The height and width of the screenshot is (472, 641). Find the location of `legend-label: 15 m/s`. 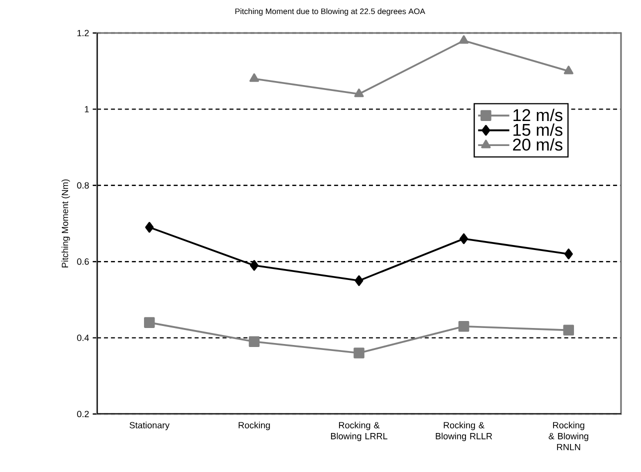

legend-label: 15 m/s is located at coordinates (537, 129).